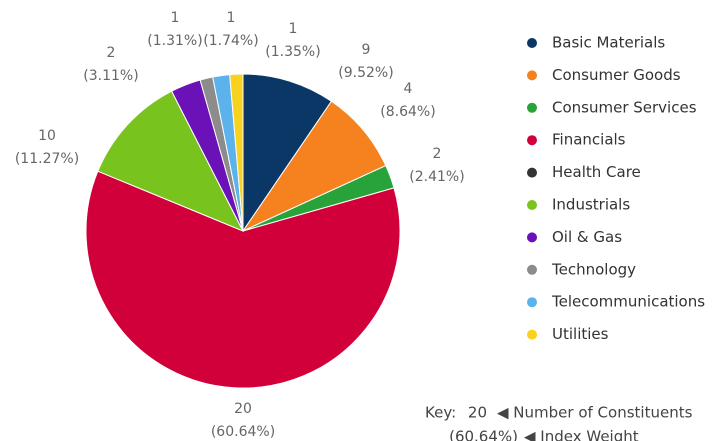 Image resolution: width=717 pixels, height=441 pixels. Describe the element at coordinates (408, 89) in the screenshot. I see `count-label: 4` at that location.